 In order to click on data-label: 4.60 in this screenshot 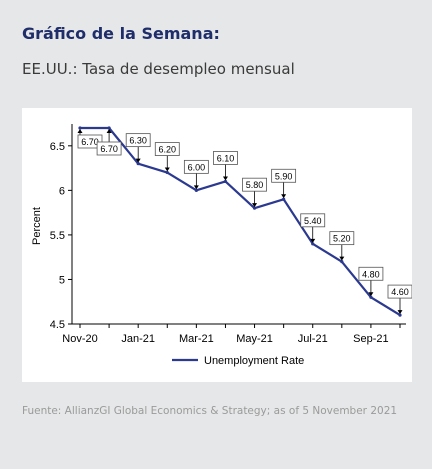, I will do `click(400, 292)`.